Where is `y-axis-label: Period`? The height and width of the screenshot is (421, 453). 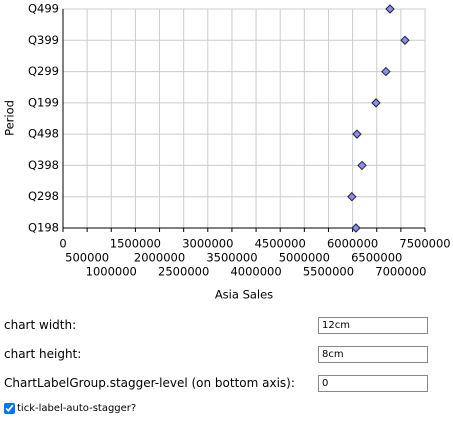
y-axis-label: Period is located at coordinates (10, 118).